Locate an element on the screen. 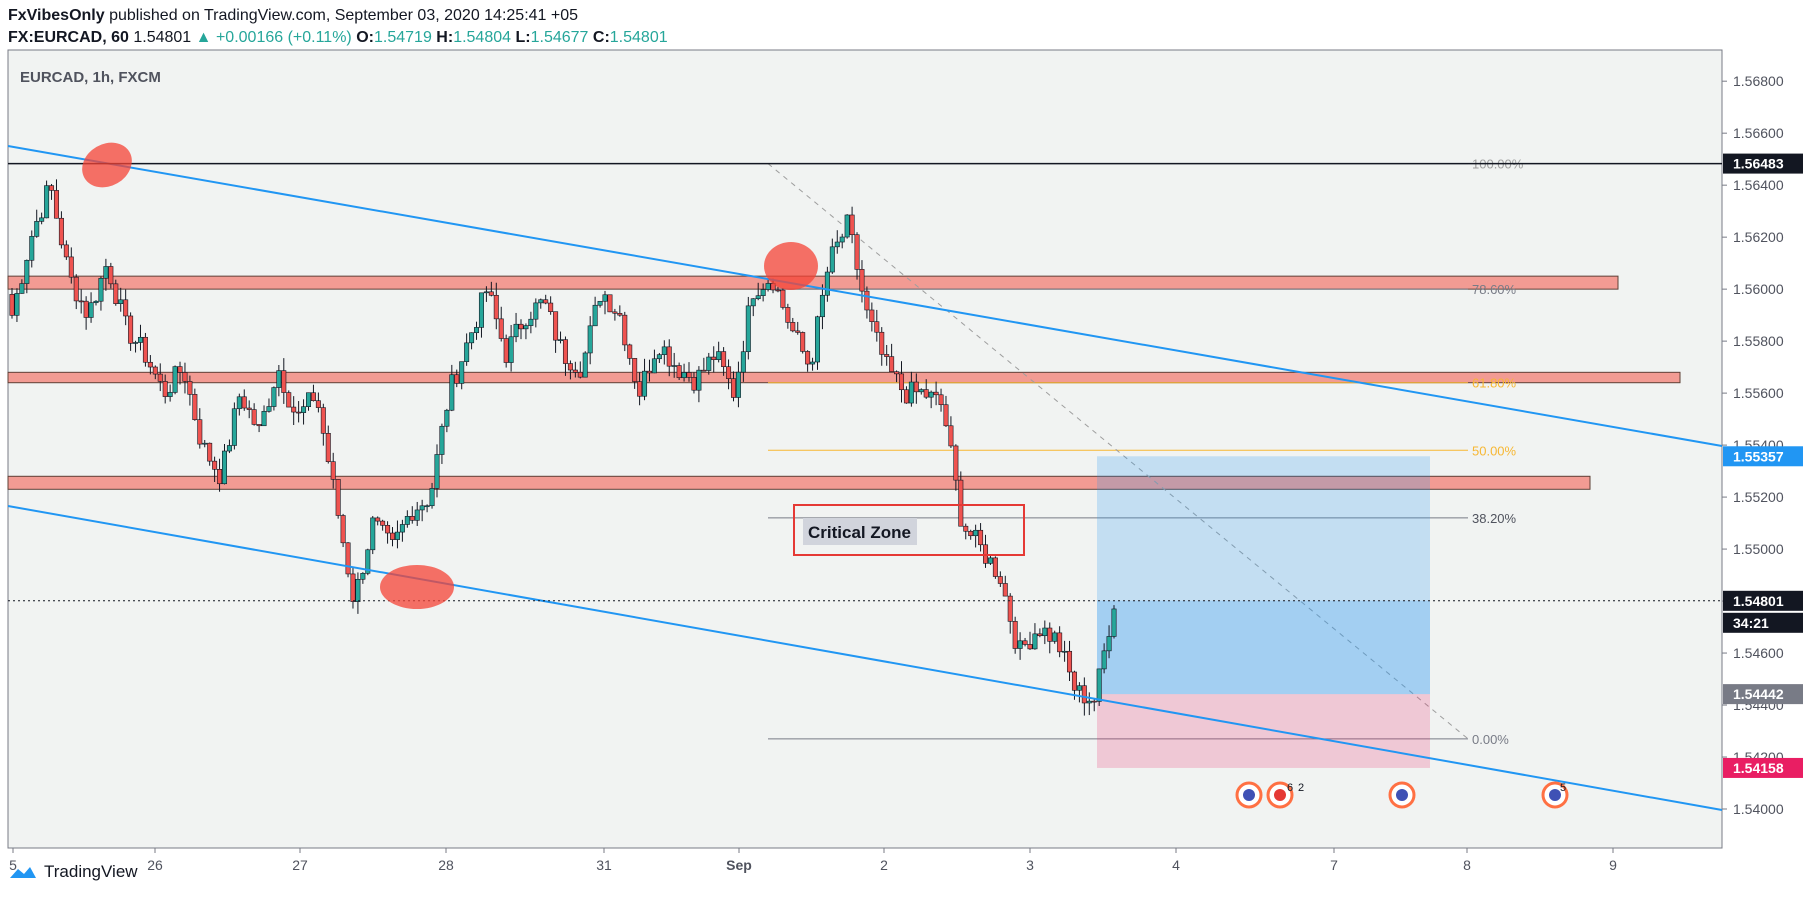 This screenshot has height=897, width=1805. critical-zone-box is located at coordinates (909, 530).